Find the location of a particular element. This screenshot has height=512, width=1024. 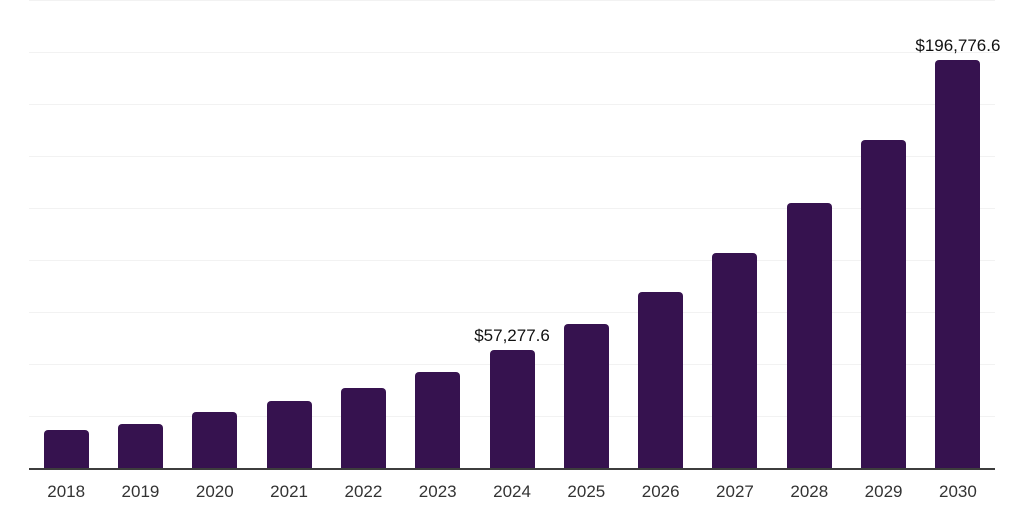

bar-slot-2029 is located at coordinates (883, 235).